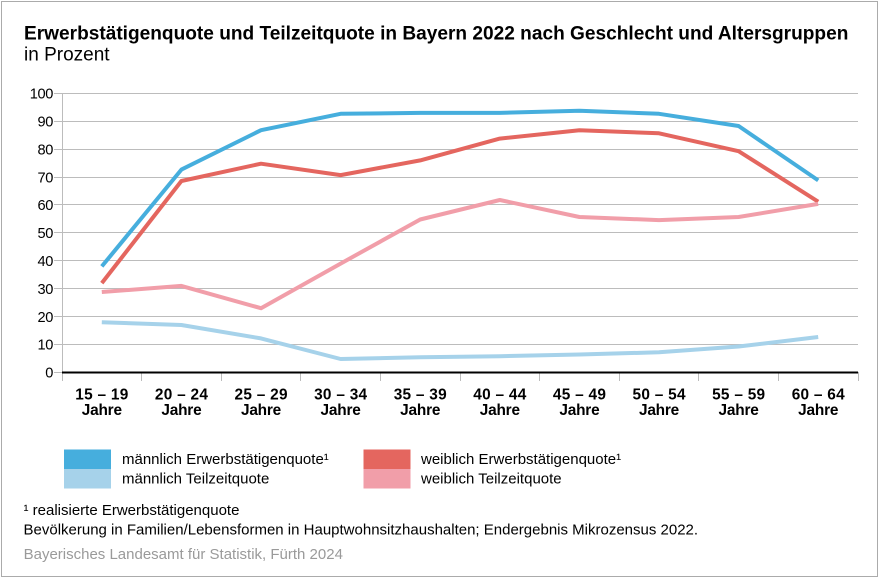 The height and width of the screenshot is (579, 880). Describe the element at coordinates (181, 395) in the screenshot. I see `svg-text: 20 – 24` at that location.